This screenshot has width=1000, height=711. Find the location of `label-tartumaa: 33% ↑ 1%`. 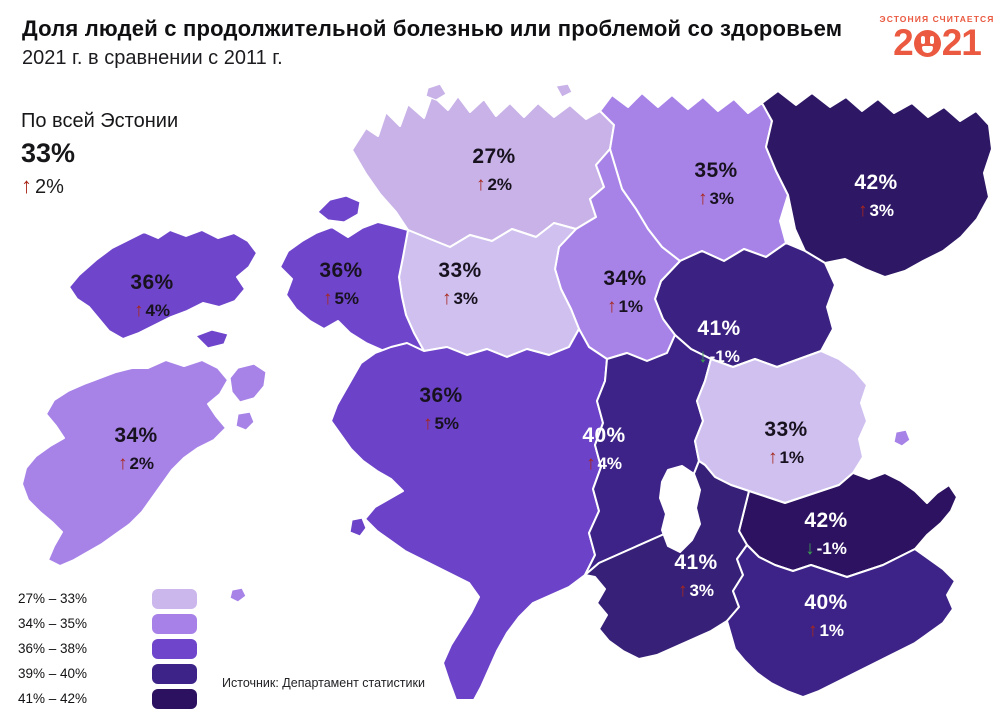

label-tartumaa: 33% ↑ 1% is located at coordinates (785, 444).